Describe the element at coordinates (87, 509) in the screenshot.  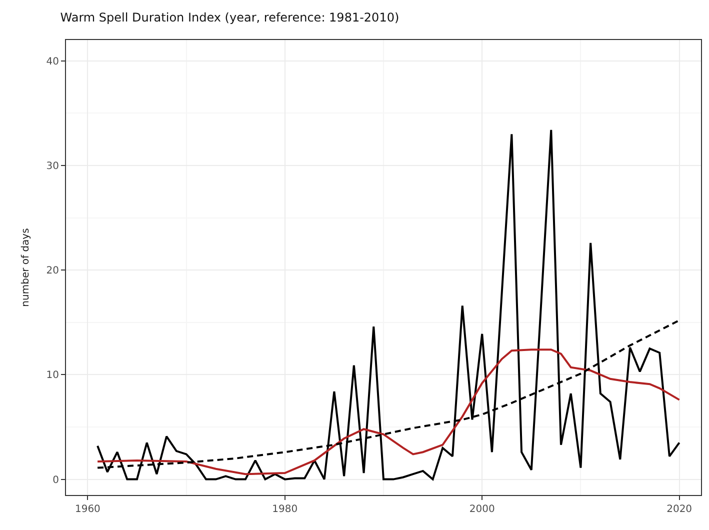
I see `x-tick-label: 1960` at that location.